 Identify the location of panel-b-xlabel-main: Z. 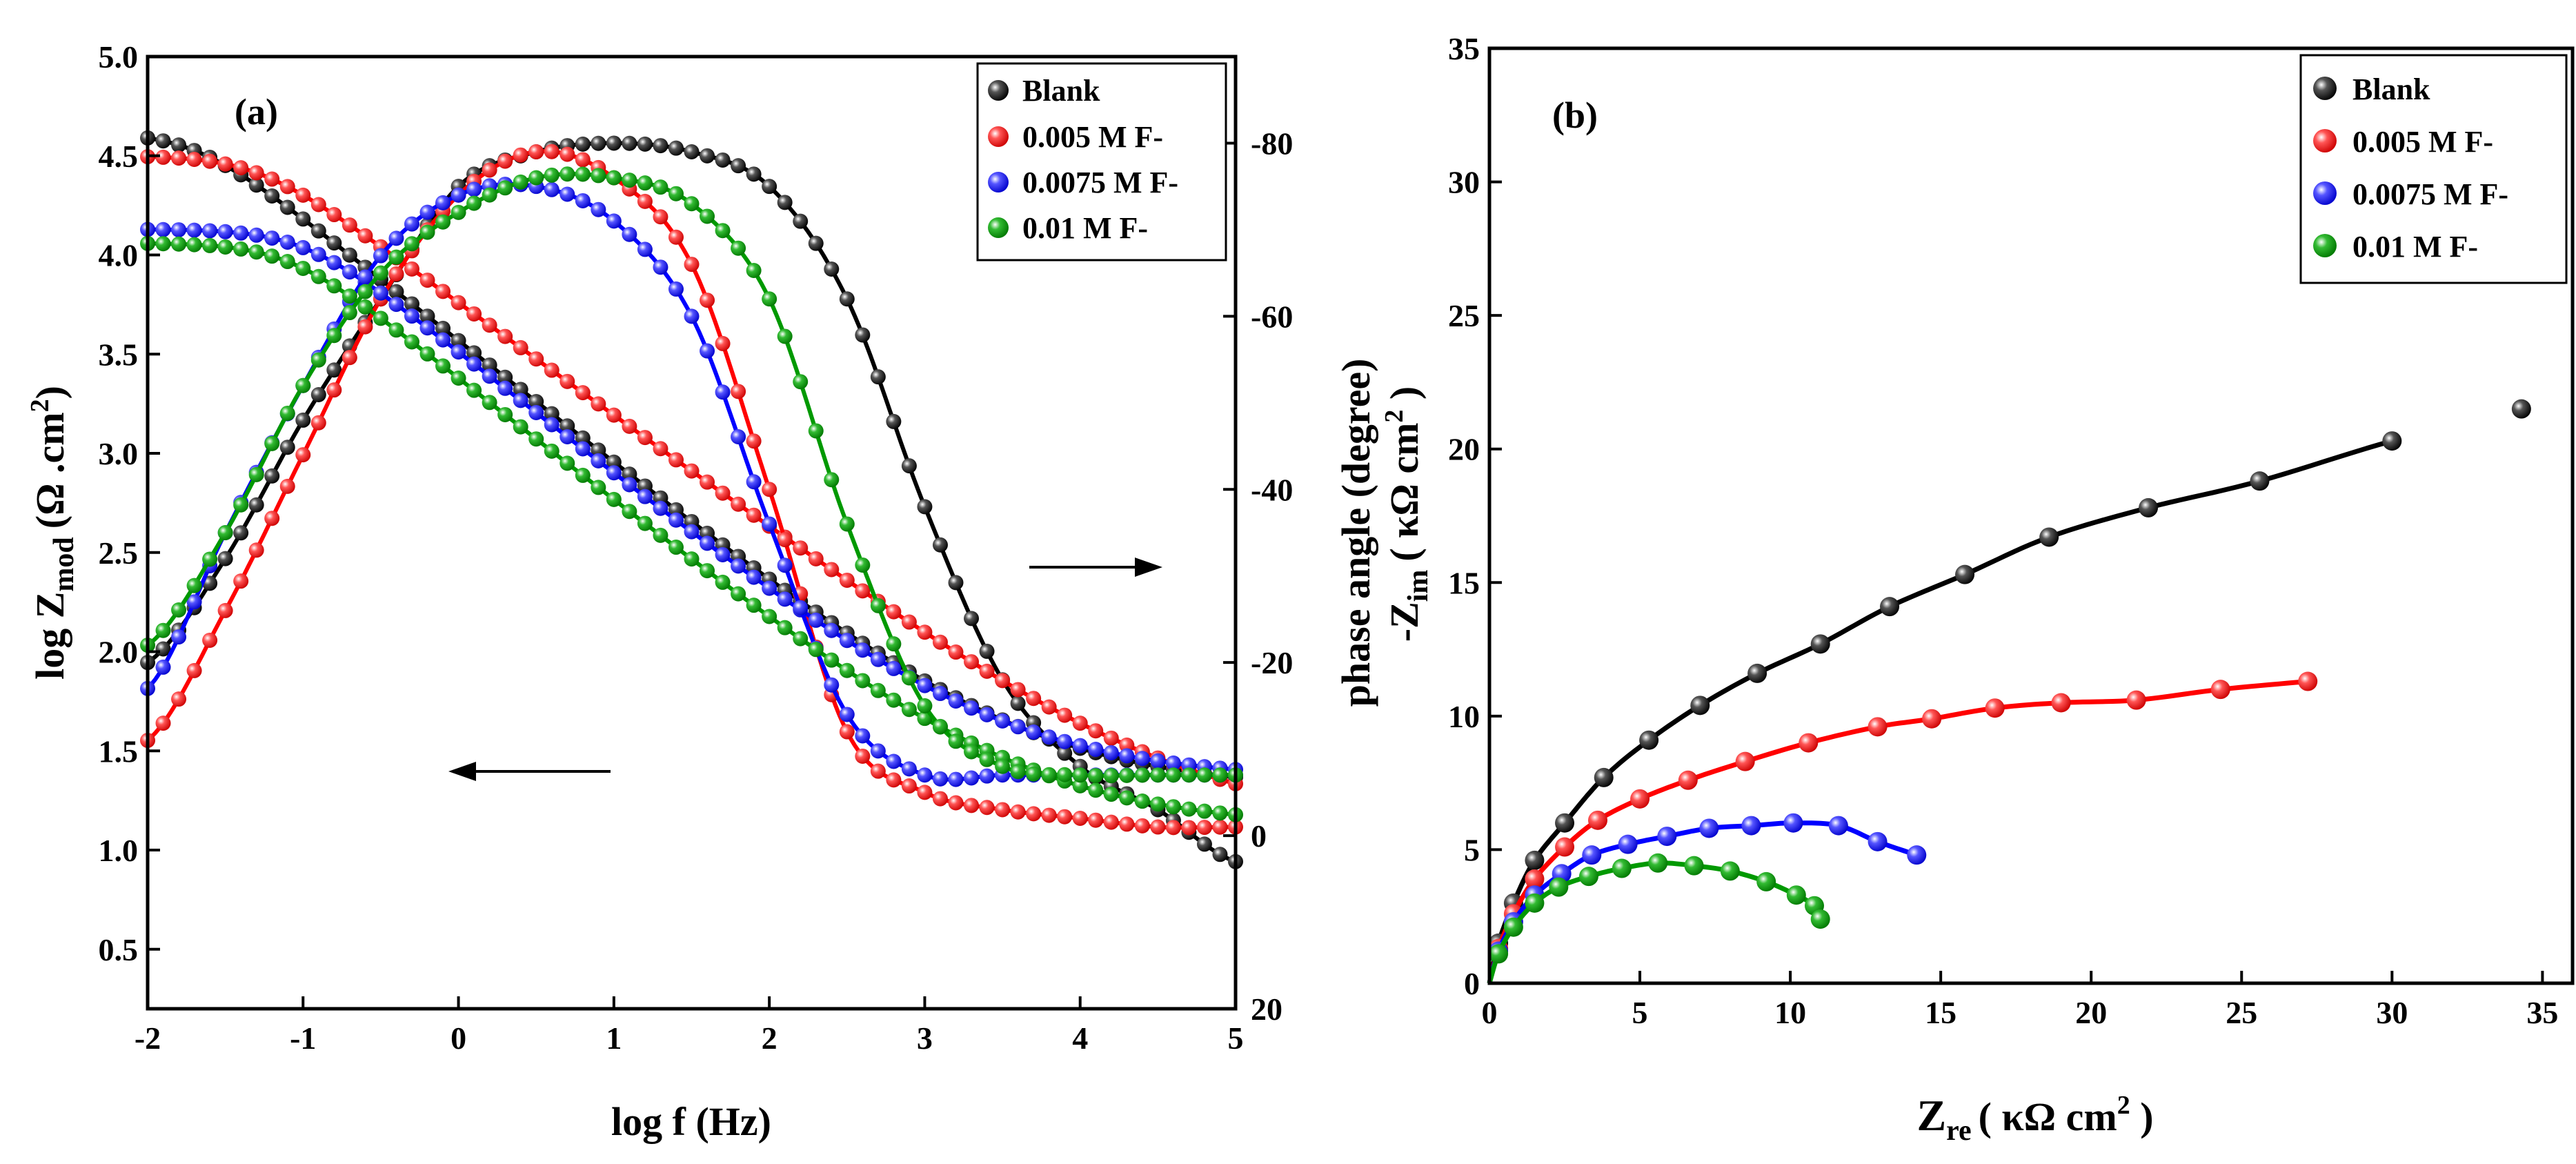
(1931, 1115).